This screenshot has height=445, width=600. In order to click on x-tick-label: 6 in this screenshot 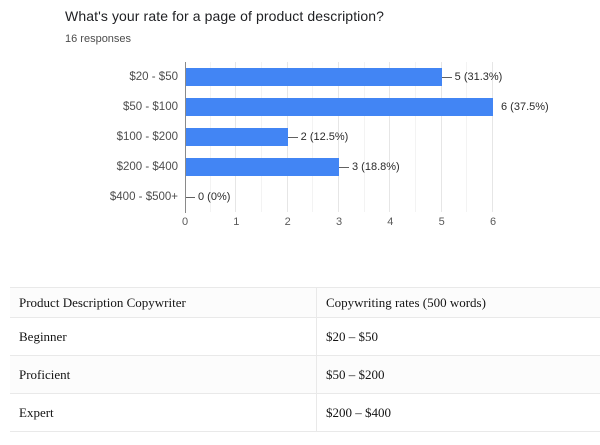, I will do `click(493, 222)`.